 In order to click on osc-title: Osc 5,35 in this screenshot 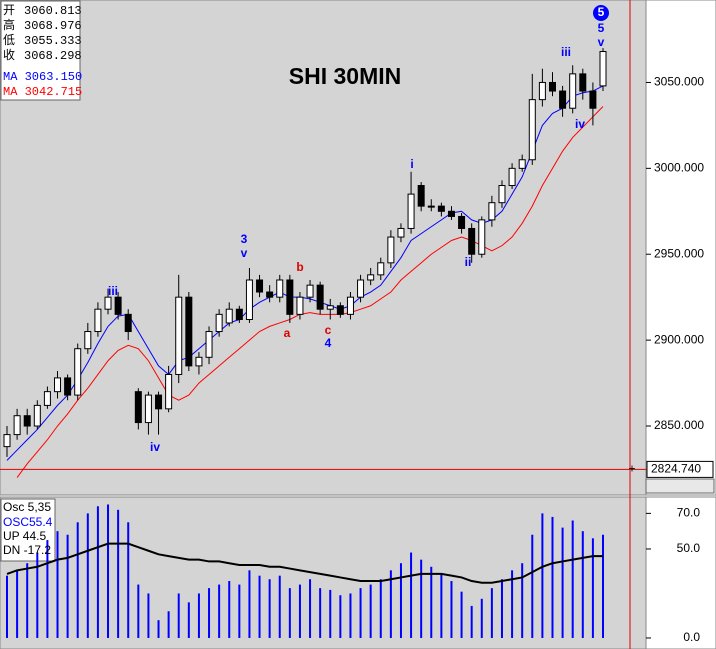, I will do `click(27, 507)`.